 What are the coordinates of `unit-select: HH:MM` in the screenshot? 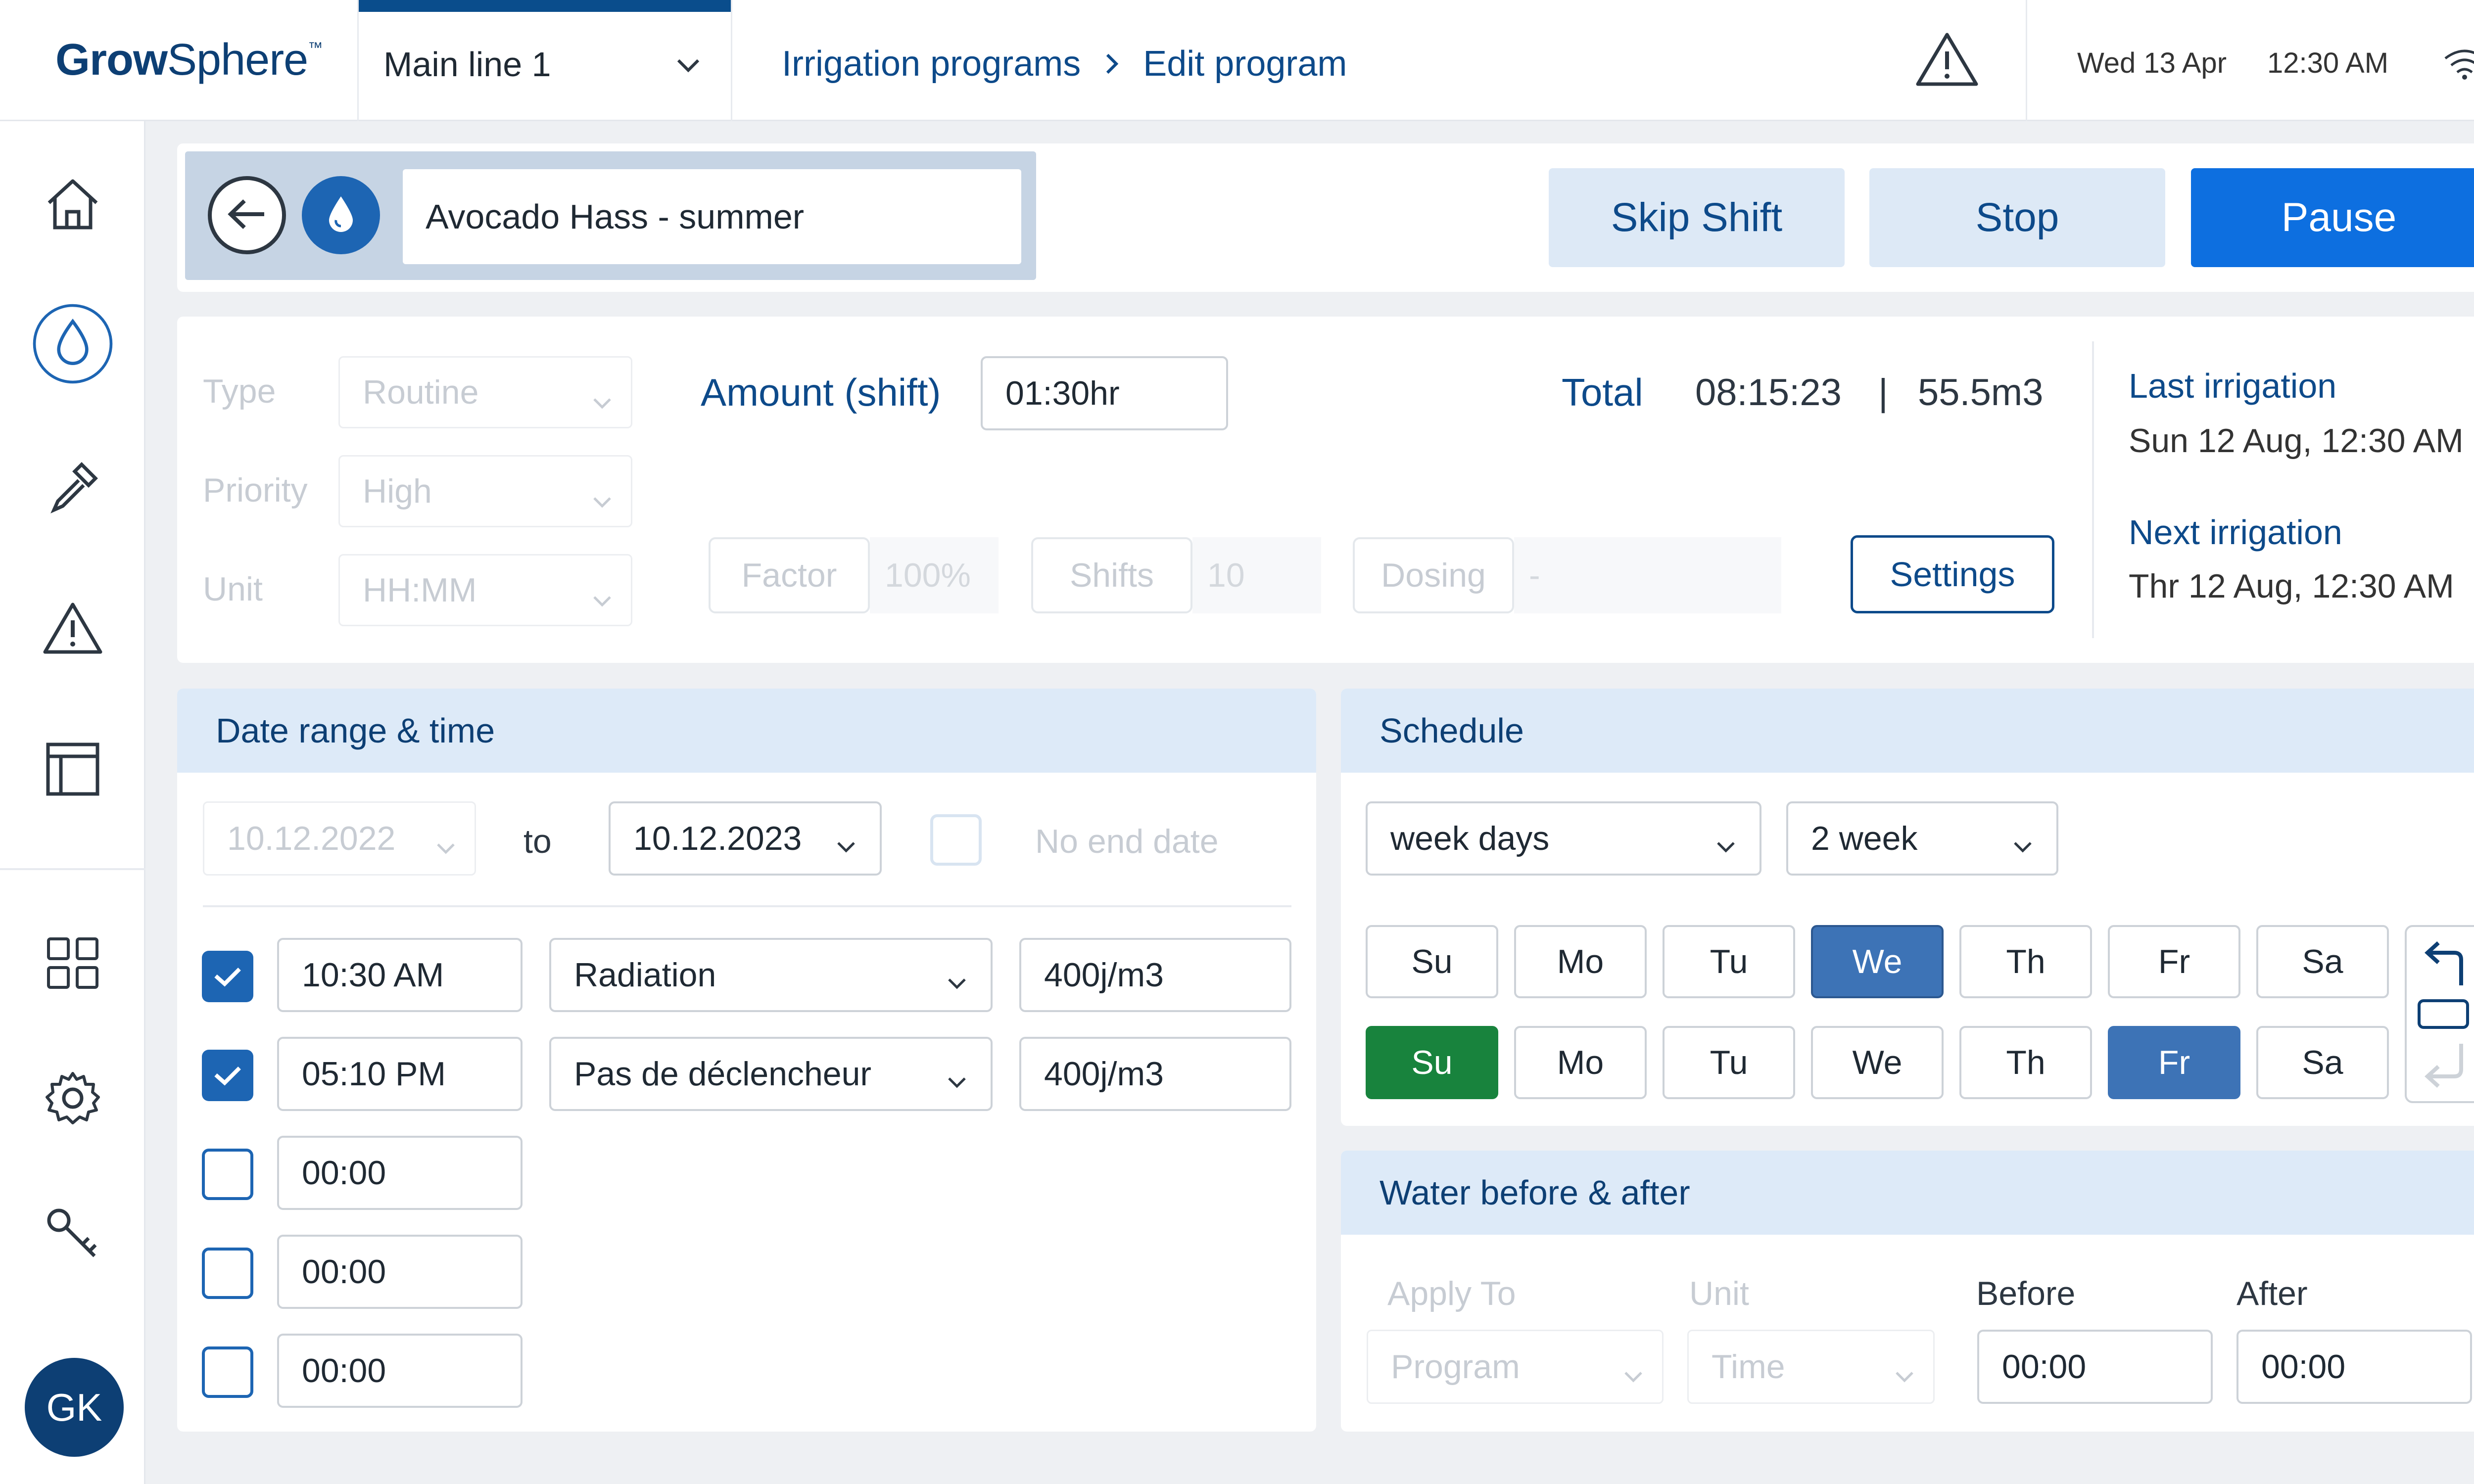 It's located at (485, 590).